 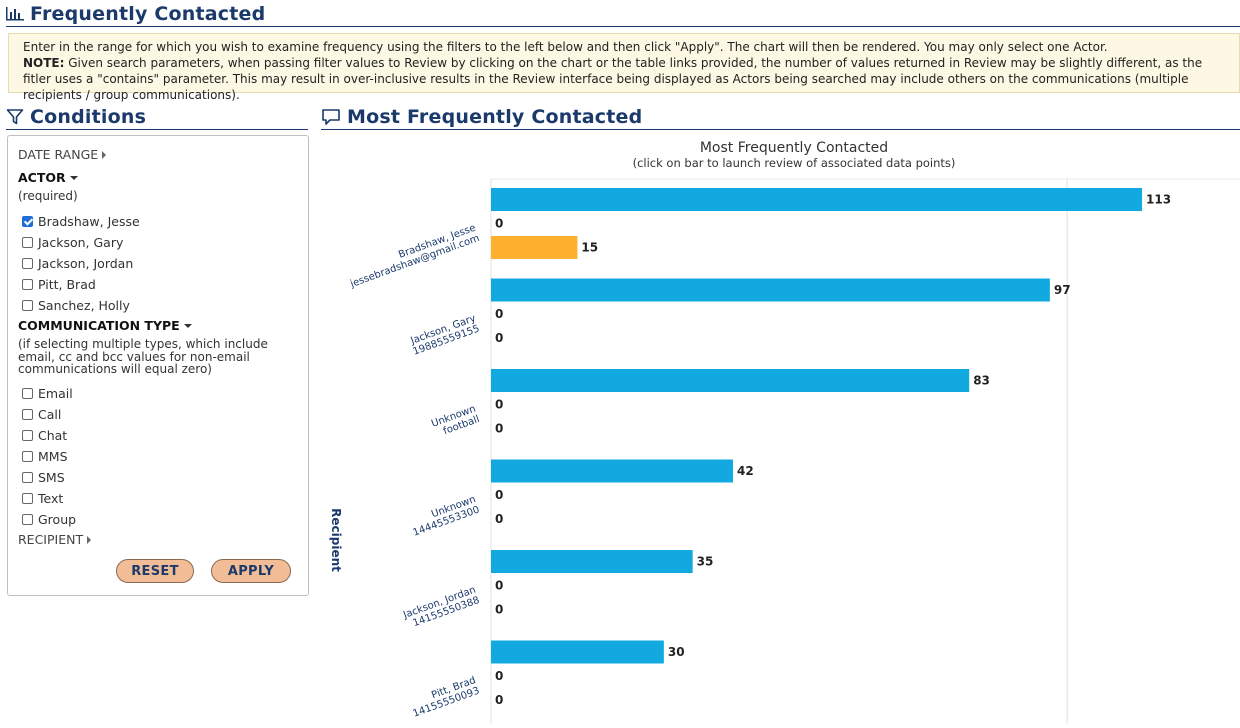 I want to click on communication-type-label: COMMUNICATION TYPE, so click(x=99, y=325).